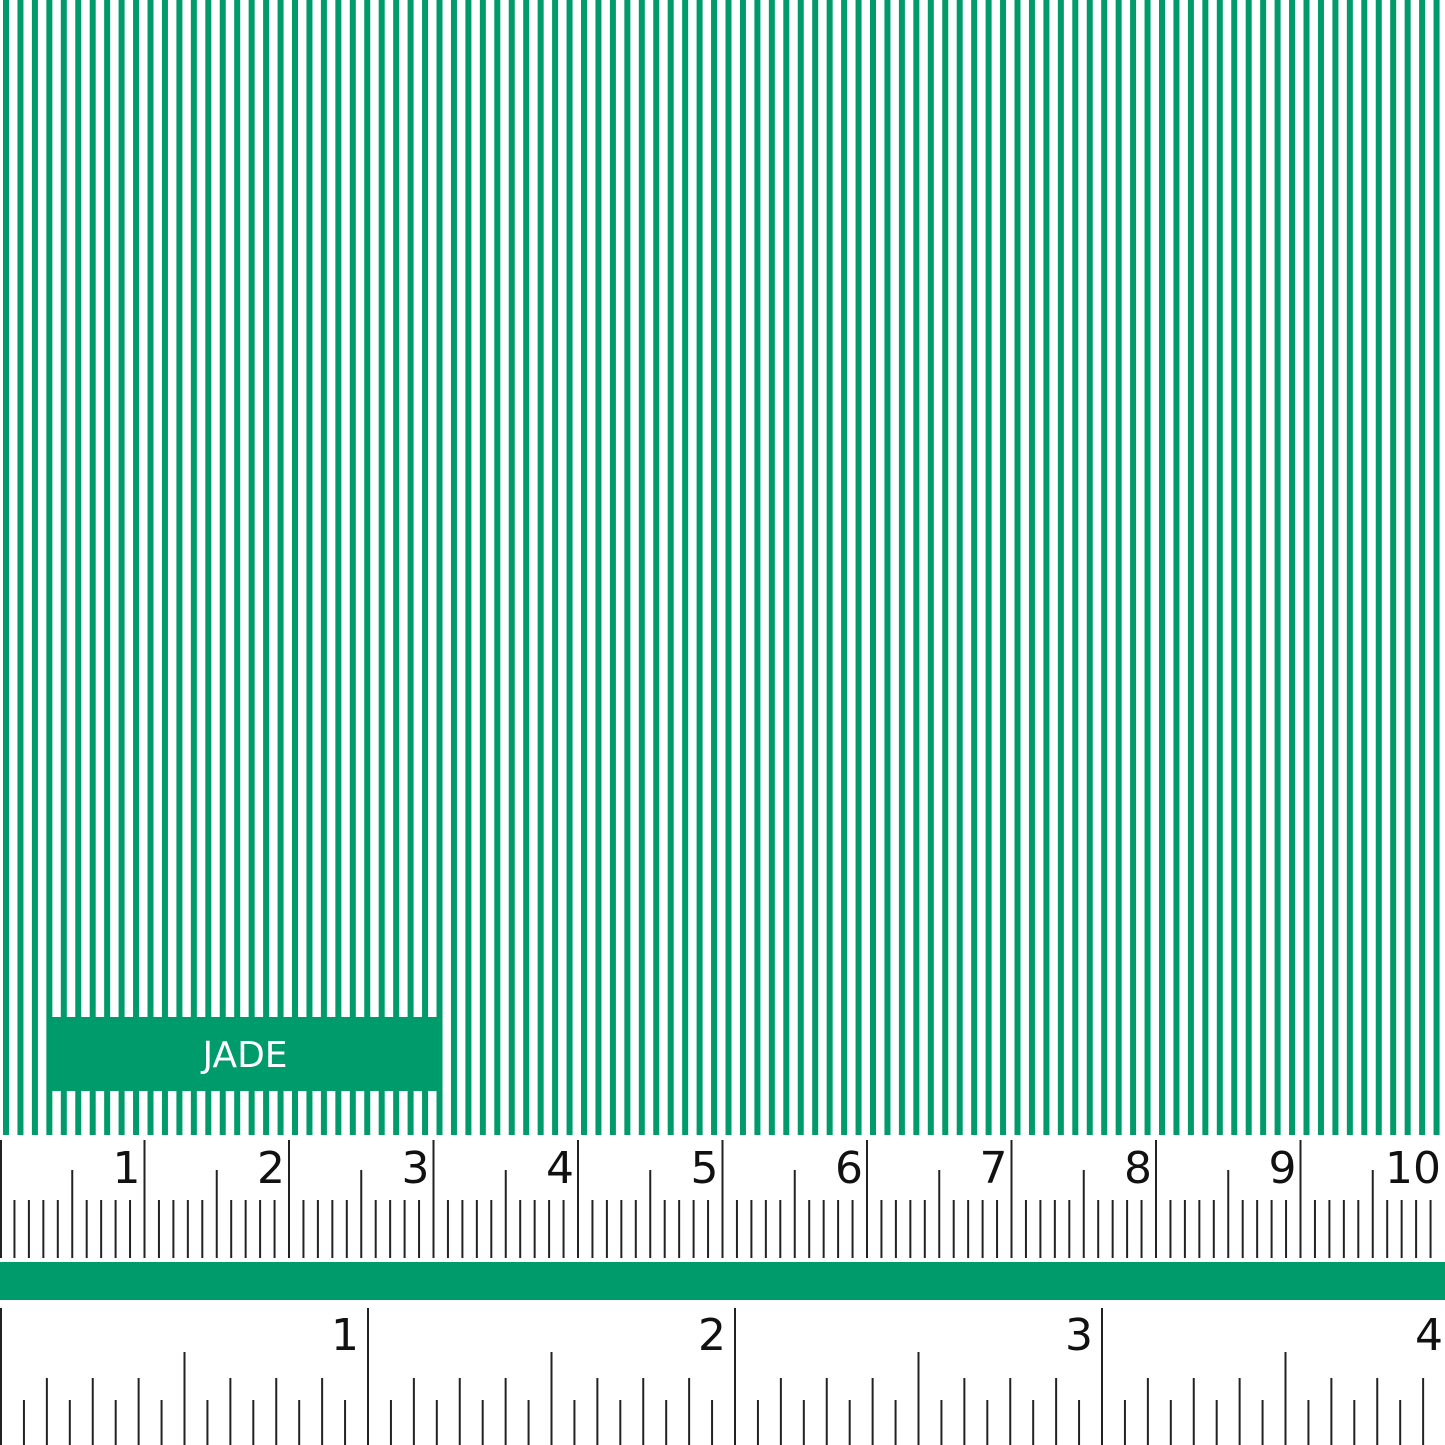 This screenshot has width=1445, height=1445. I want to click on cm-label: 5, so click(705, 1168).